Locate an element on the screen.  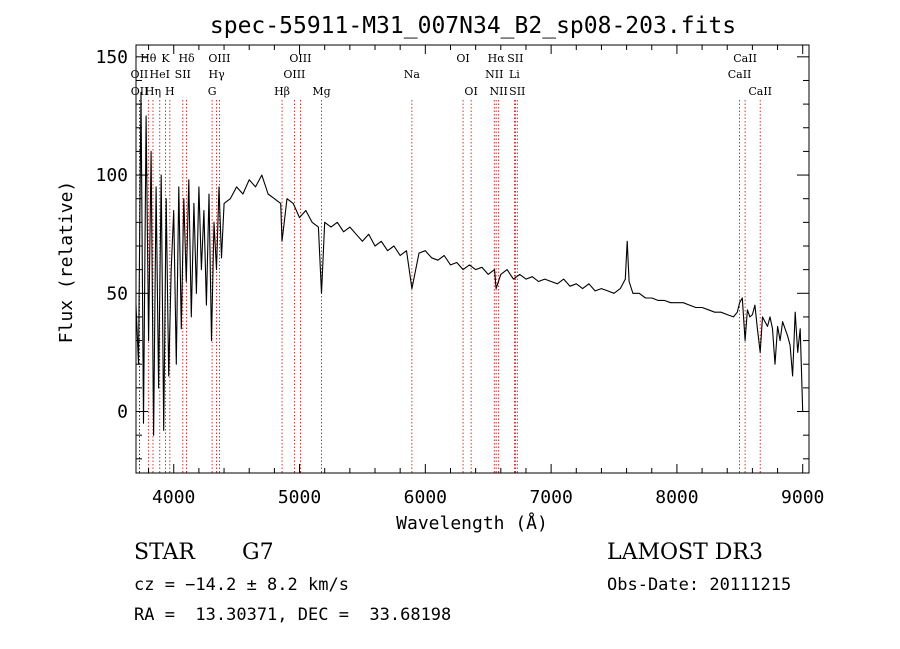
object-class: STAR is located at coordinates (165, 552).